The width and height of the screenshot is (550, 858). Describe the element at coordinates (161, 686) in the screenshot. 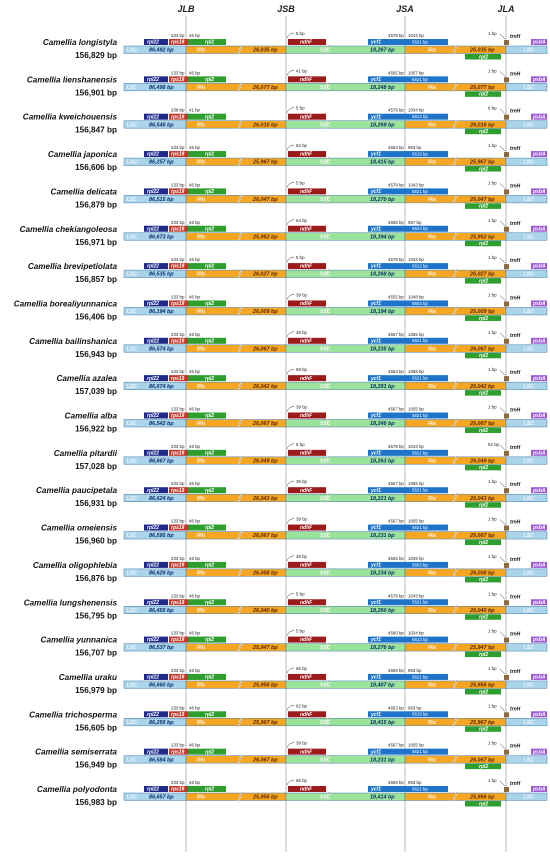

I see `lsc-length: 86,660 bp` at that location.